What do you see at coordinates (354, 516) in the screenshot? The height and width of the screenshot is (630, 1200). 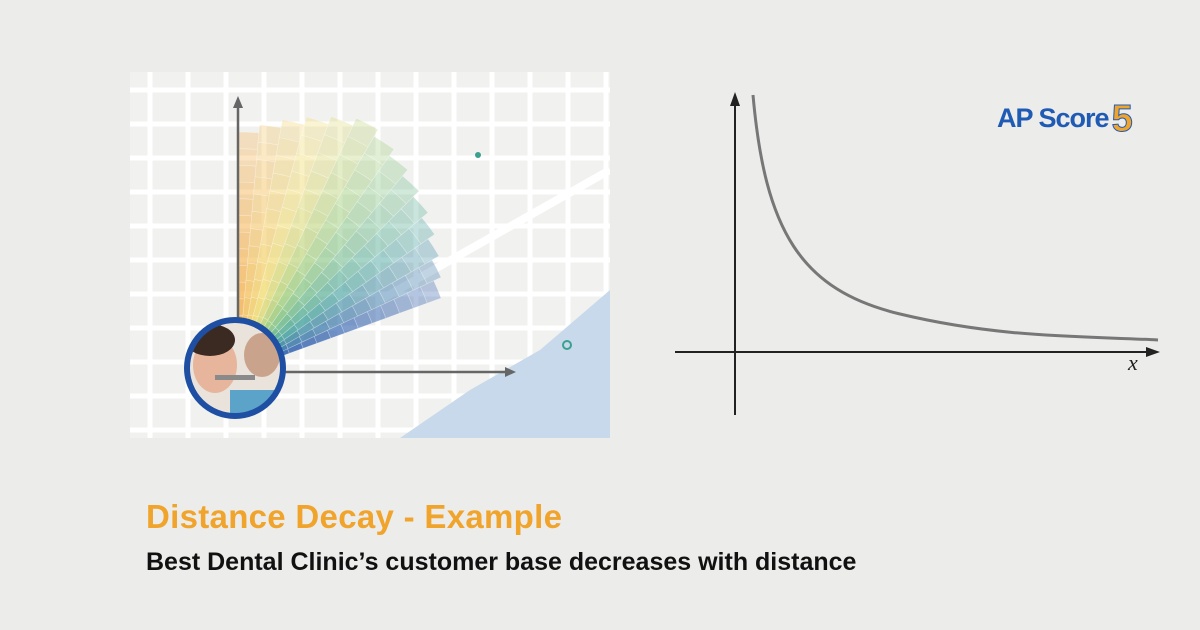 I see `title: Distance Decay - Example` at bounding box center [354, 516].